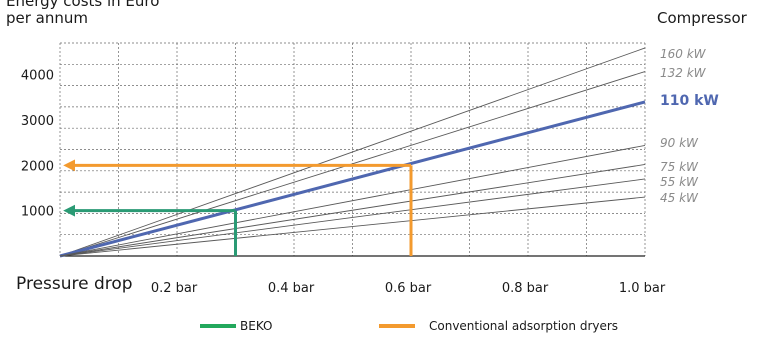  I want to click on y-tick-label: 3000, so click(37, 121).